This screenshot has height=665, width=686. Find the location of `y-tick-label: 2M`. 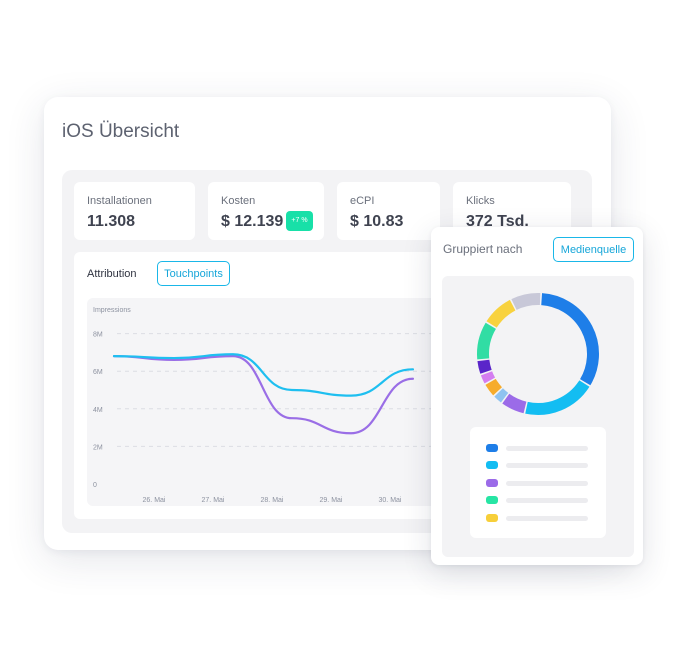

y-tick-label: 2M is located at coordinates (98, 447).